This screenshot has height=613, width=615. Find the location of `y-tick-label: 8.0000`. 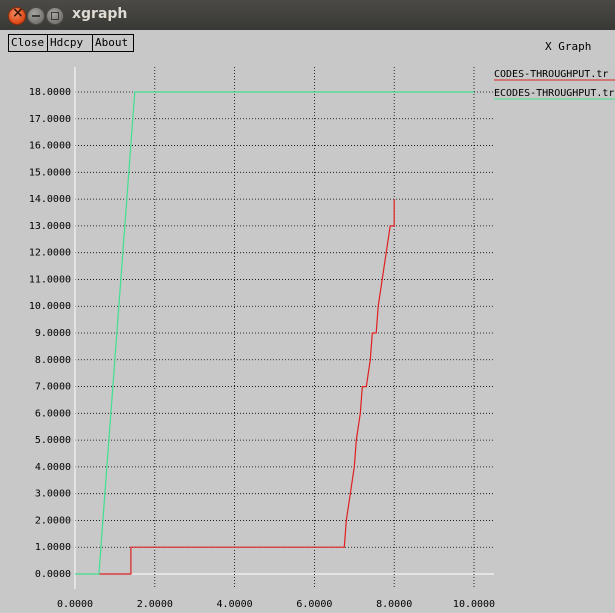

y-tick-label: 8.0000 is located at coordinates (53, 360).